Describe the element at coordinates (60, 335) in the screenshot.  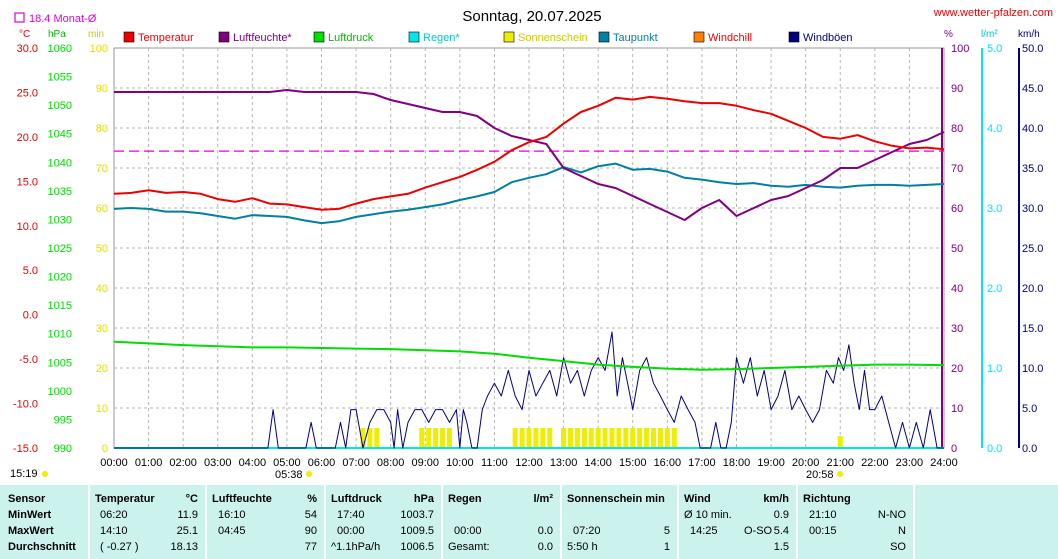
I see `y-tick-pressure: 1010` at that location.